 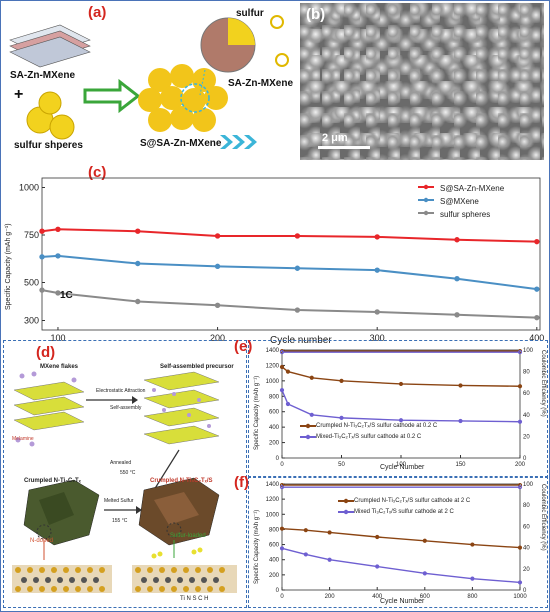 I want to click on d-label-mxene-flakes: MXene flakes, so click(x=59, y=367).